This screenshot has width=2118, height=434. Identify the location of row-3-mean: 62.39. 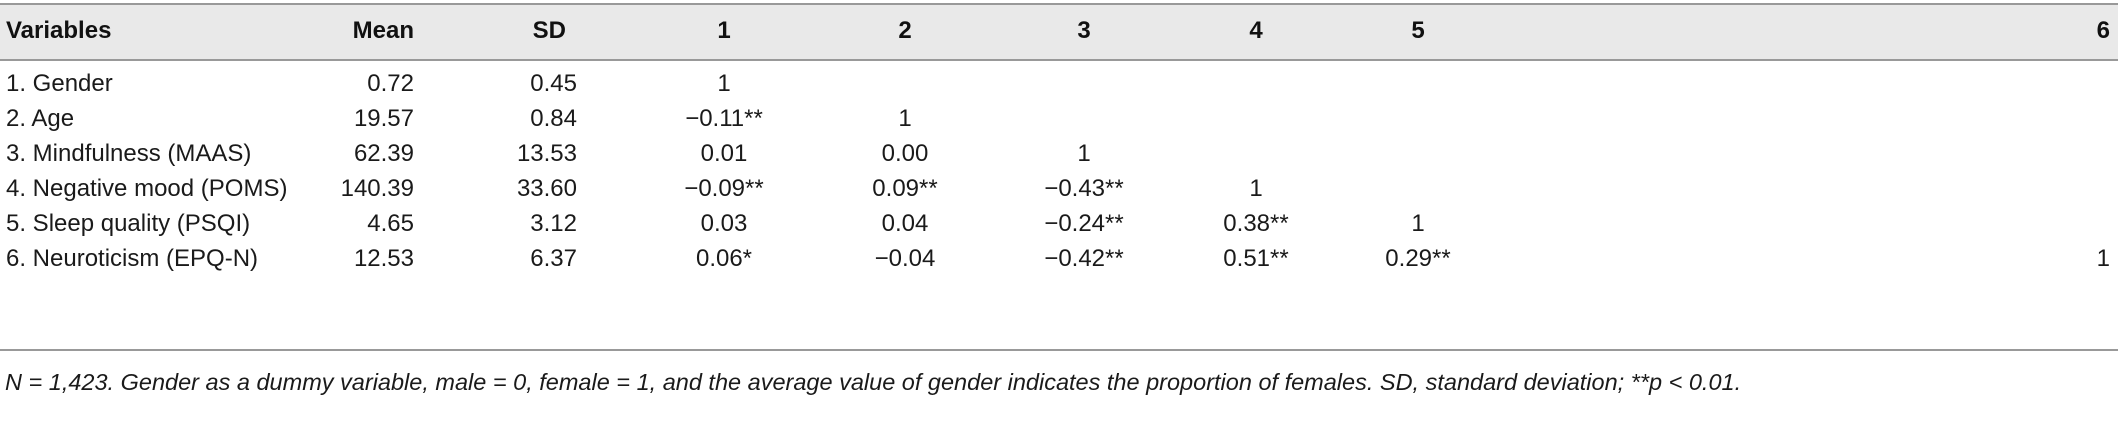
(383, 153).